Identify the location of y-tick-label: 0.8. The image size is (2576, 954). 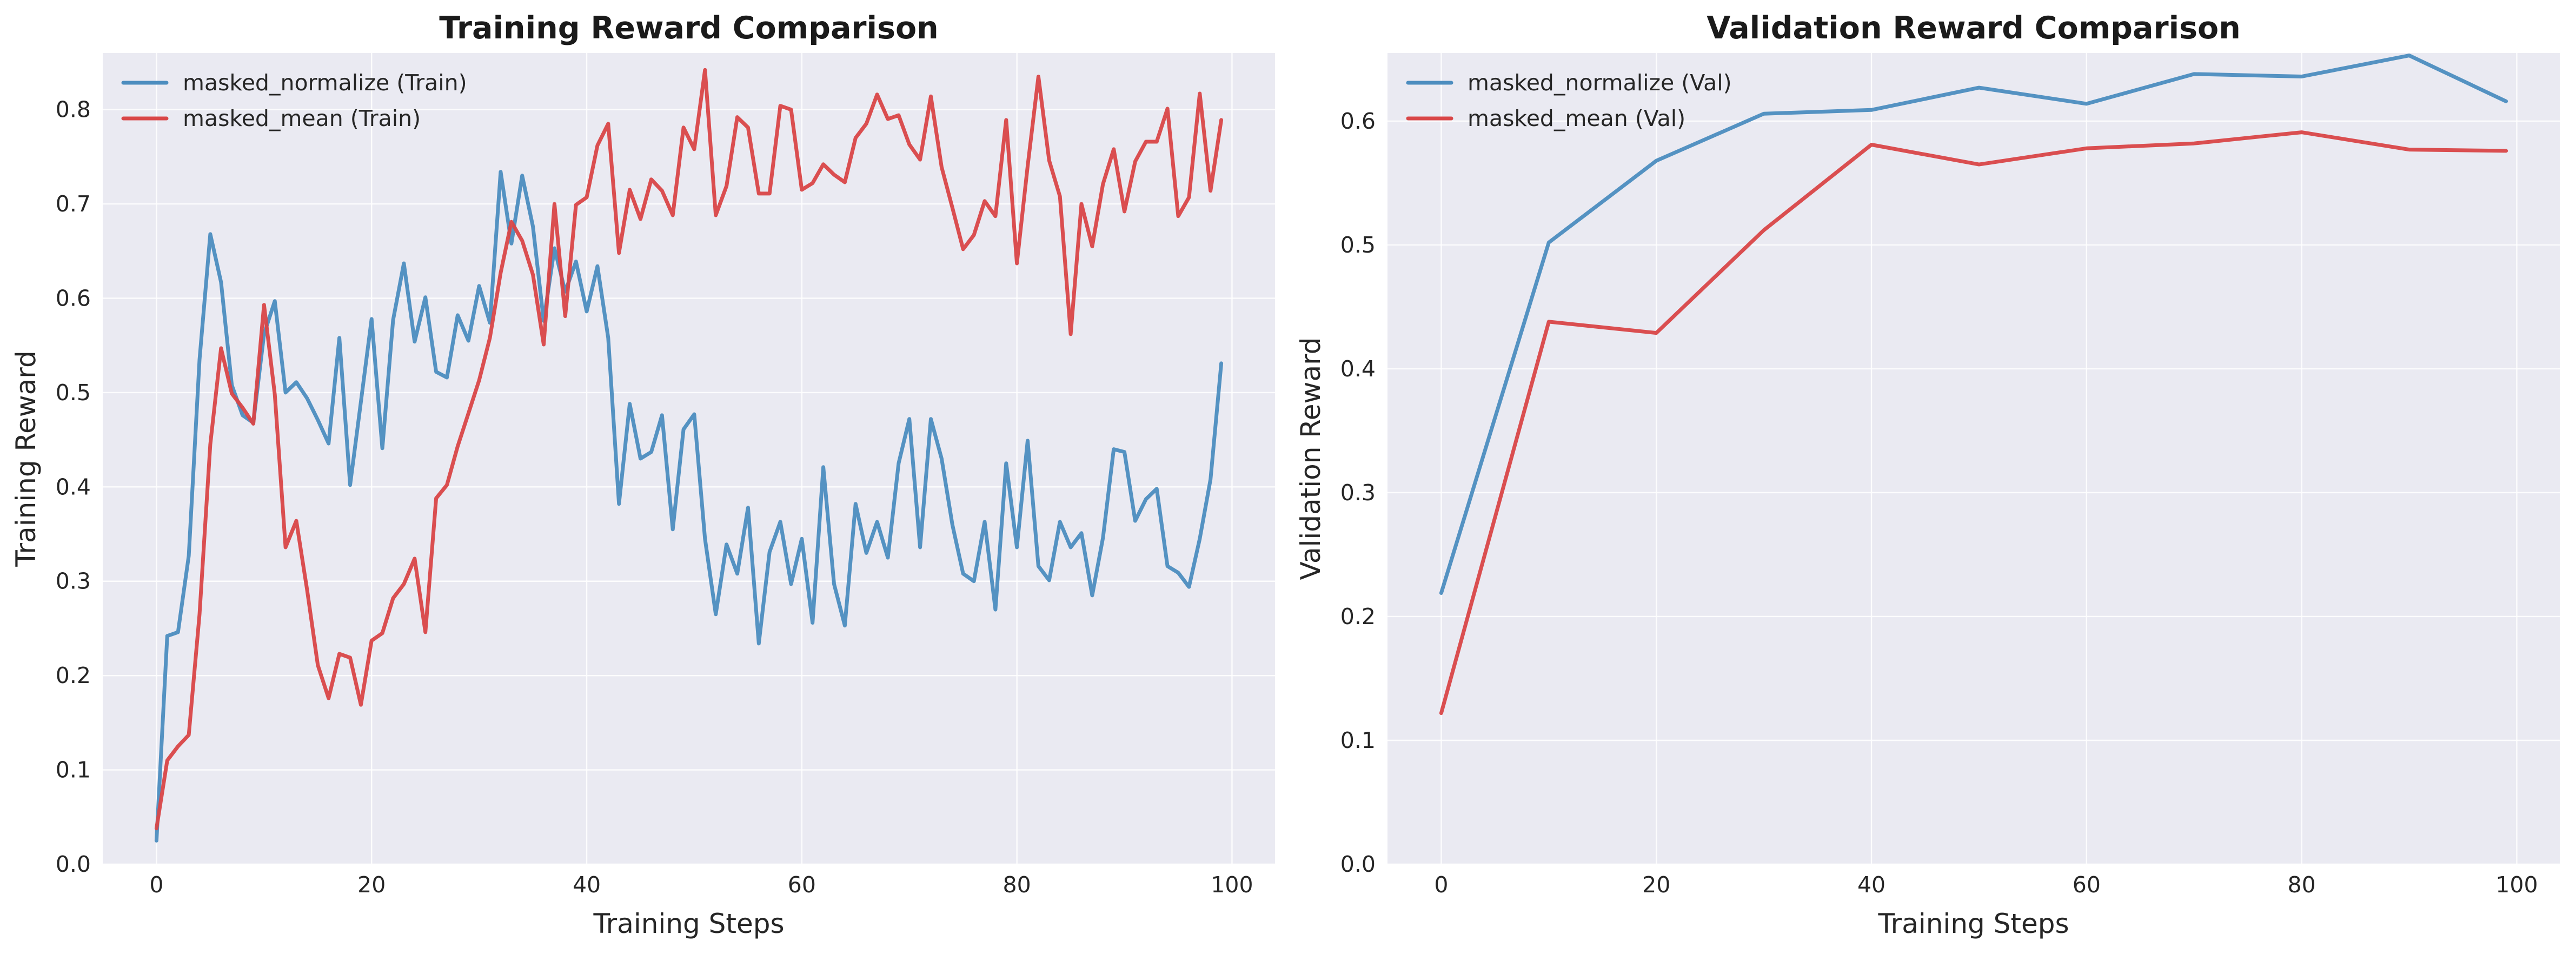
(74, 110).